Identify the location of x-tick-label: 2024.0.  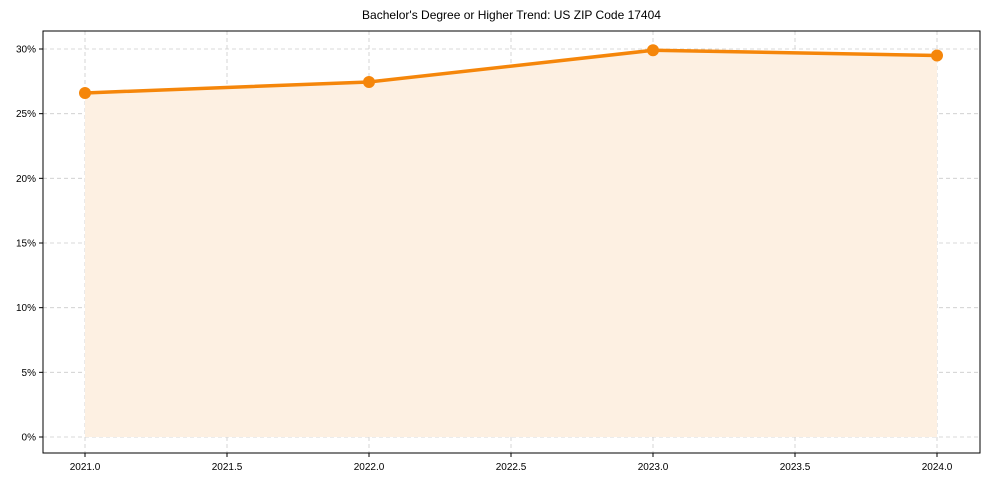
(937, 467).